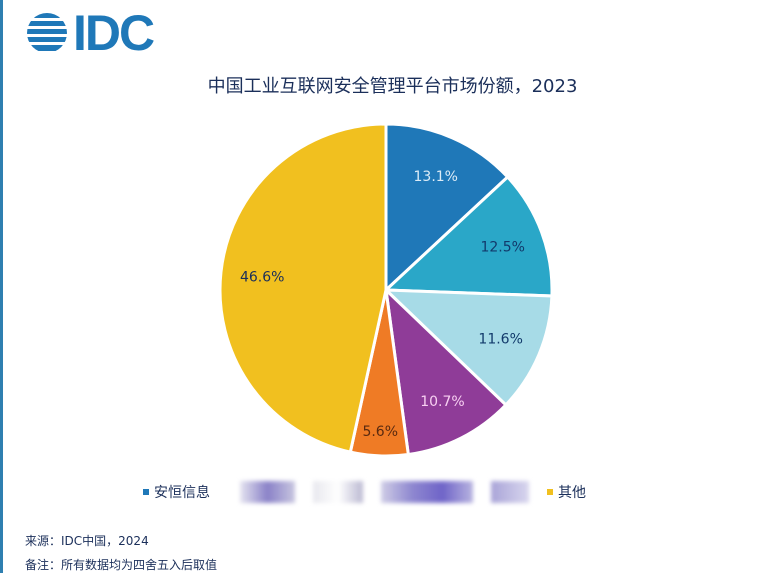  What do you see at coordinates (442, 402) in the screenshot?
I see `slice-label-3: 10.7%` at bounding box center [442, 402].